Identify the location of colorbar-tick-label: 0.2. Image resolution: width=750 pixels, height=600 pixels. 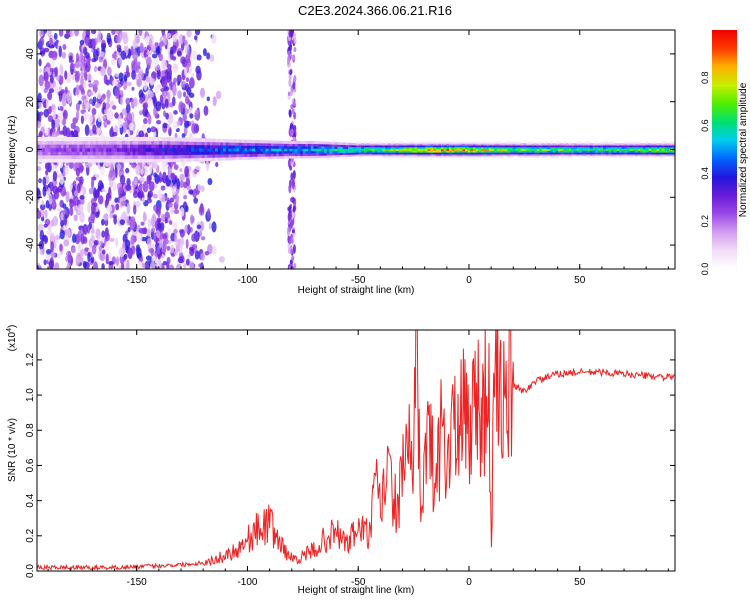
(705, 221).